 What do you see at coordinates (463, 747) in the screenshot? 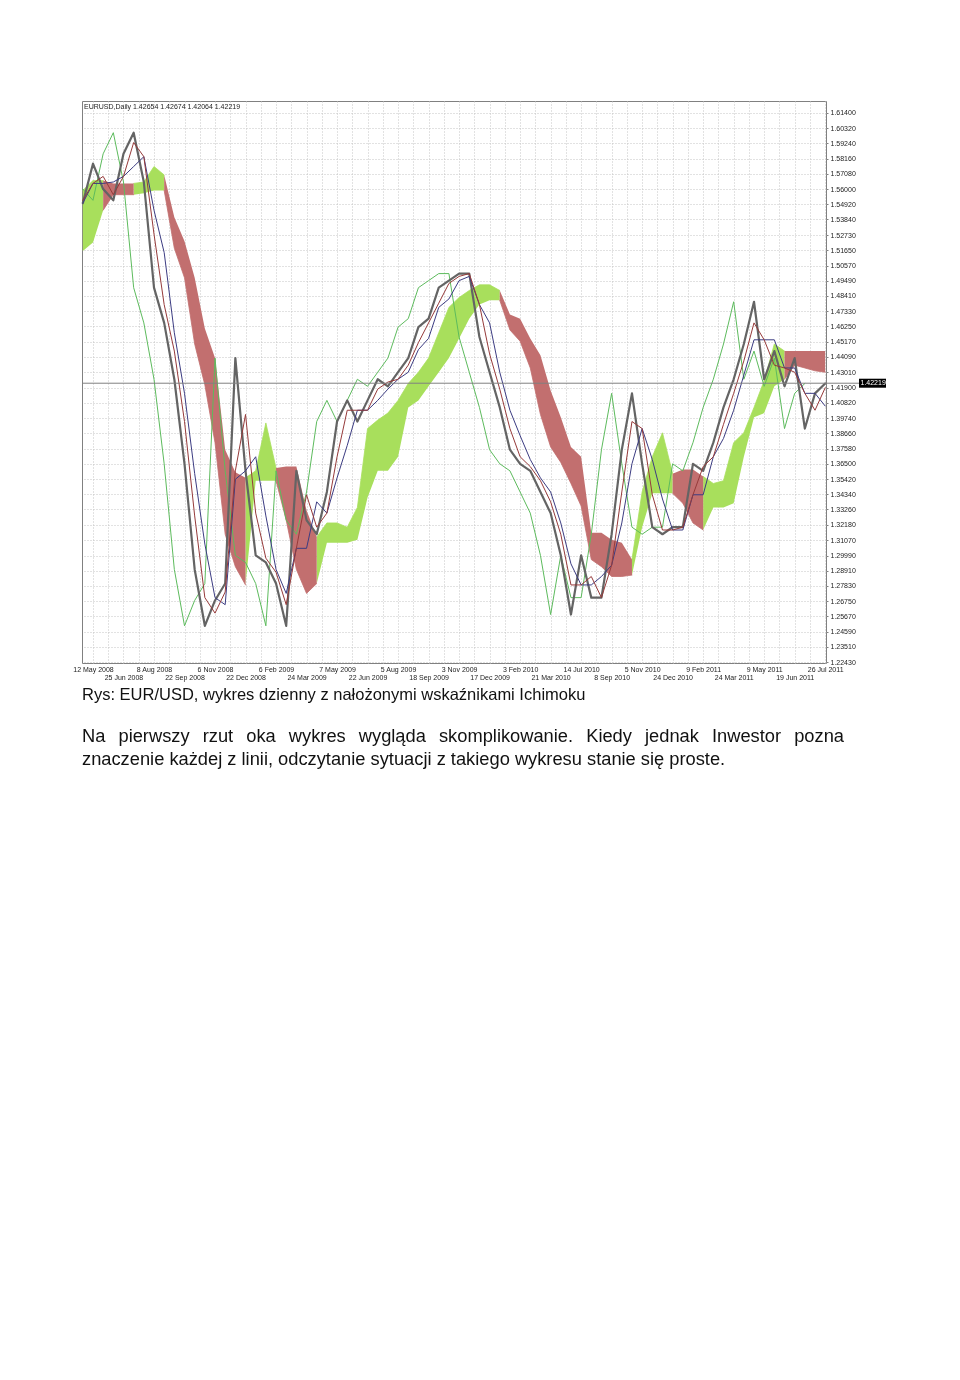
I see `text: Na pierwszy rzut oka wykres wygląda skomplikowanie. Kiedy jednak Inwestor pozna znaczenie każdej z linii, odczytanie sytuacji z takiego wykresu stanie się proste.` at bounding box center [463, 747].